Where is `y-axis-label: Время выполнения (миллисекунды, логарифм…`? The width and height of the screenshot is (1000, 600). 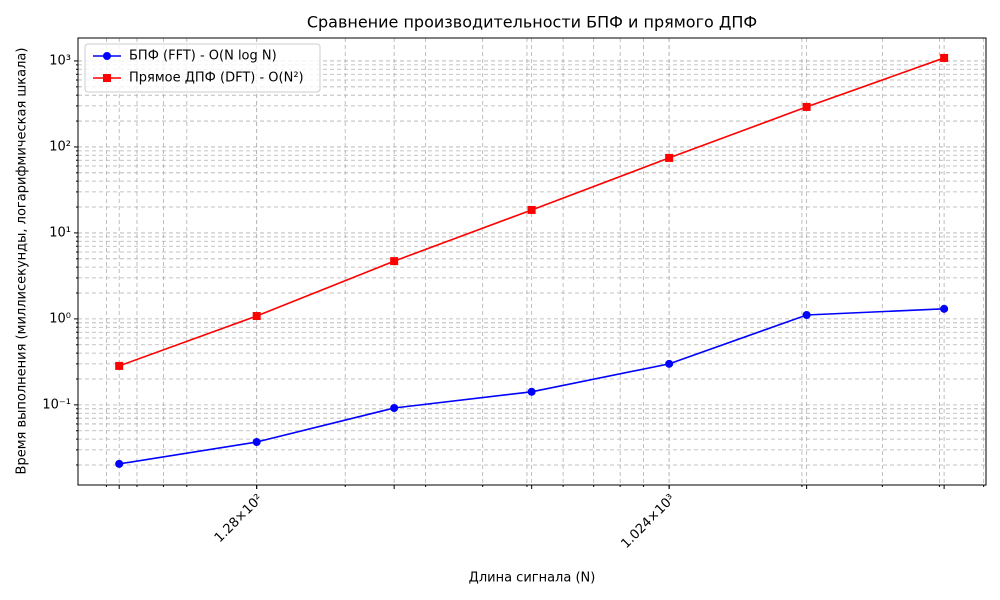 y-axis-label: Время выполнения (миллисекунды, логарифм… is located at coordinates (22, 261).